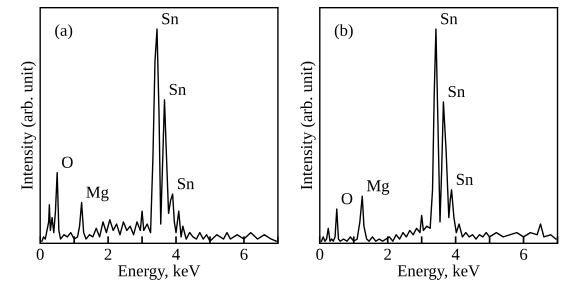 This screenshot has height=308, width=566. I want to click on annotation: (b), so click(343, 32).